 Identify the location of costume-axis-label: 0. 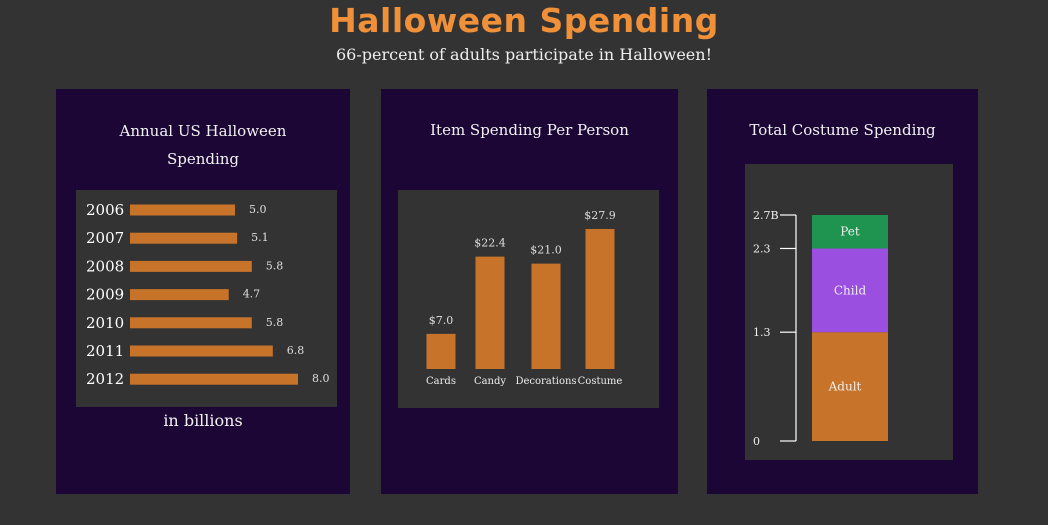
(756, 441).